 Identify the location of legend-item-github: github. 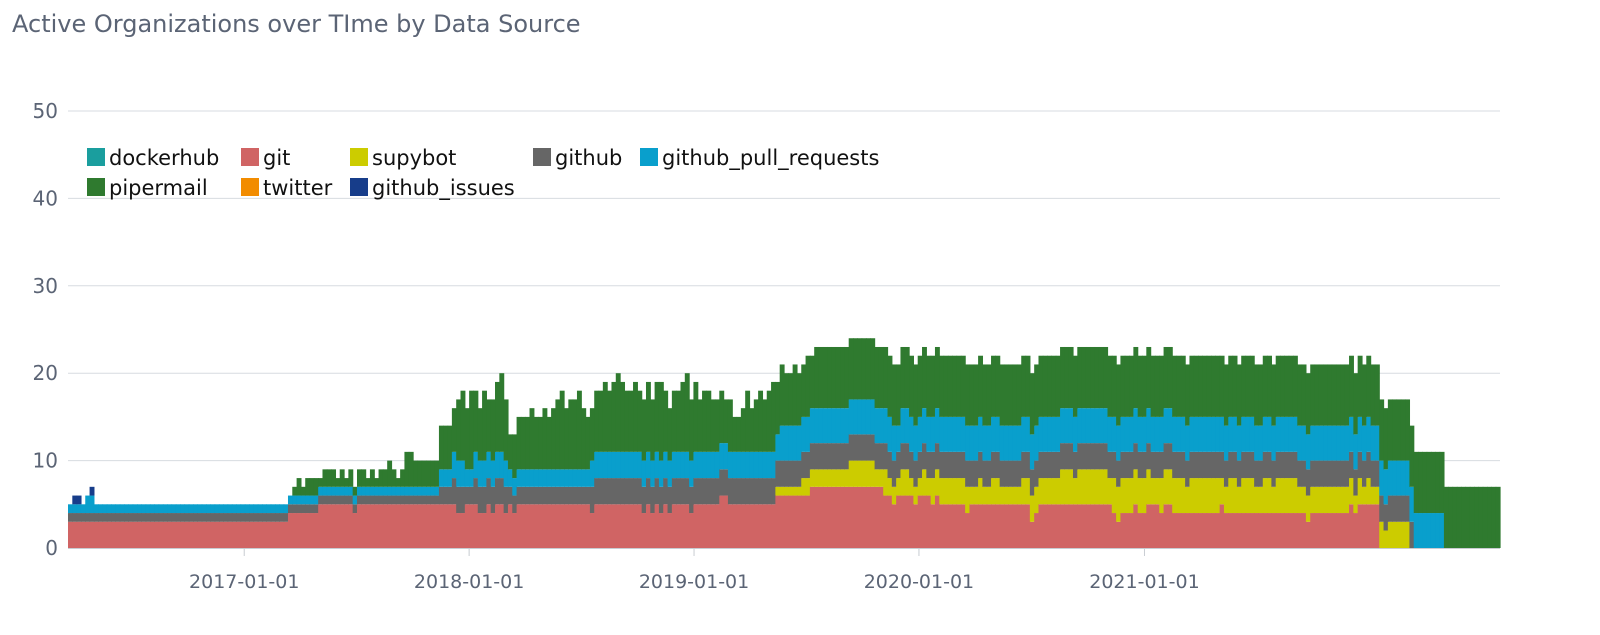
(577, 158).